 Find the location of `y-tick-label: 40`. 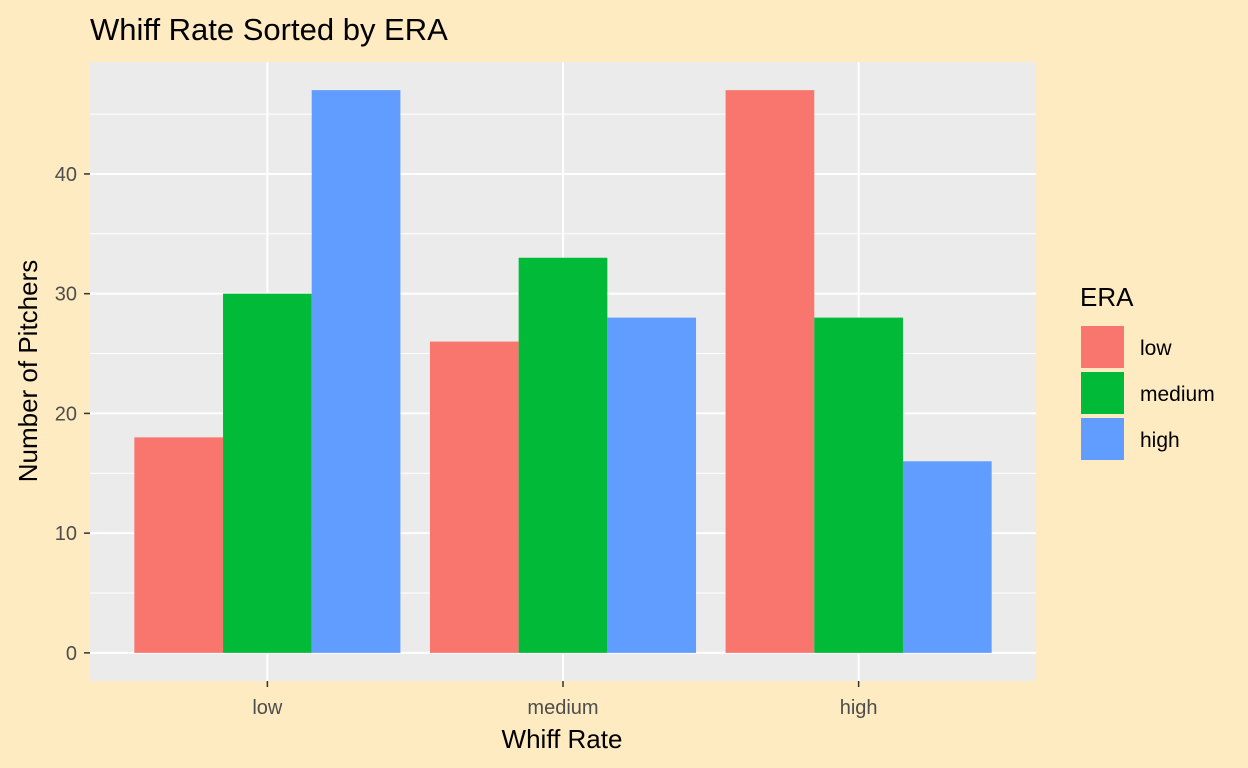

y-tick-label: 40 is located at coordinates (66, 175).